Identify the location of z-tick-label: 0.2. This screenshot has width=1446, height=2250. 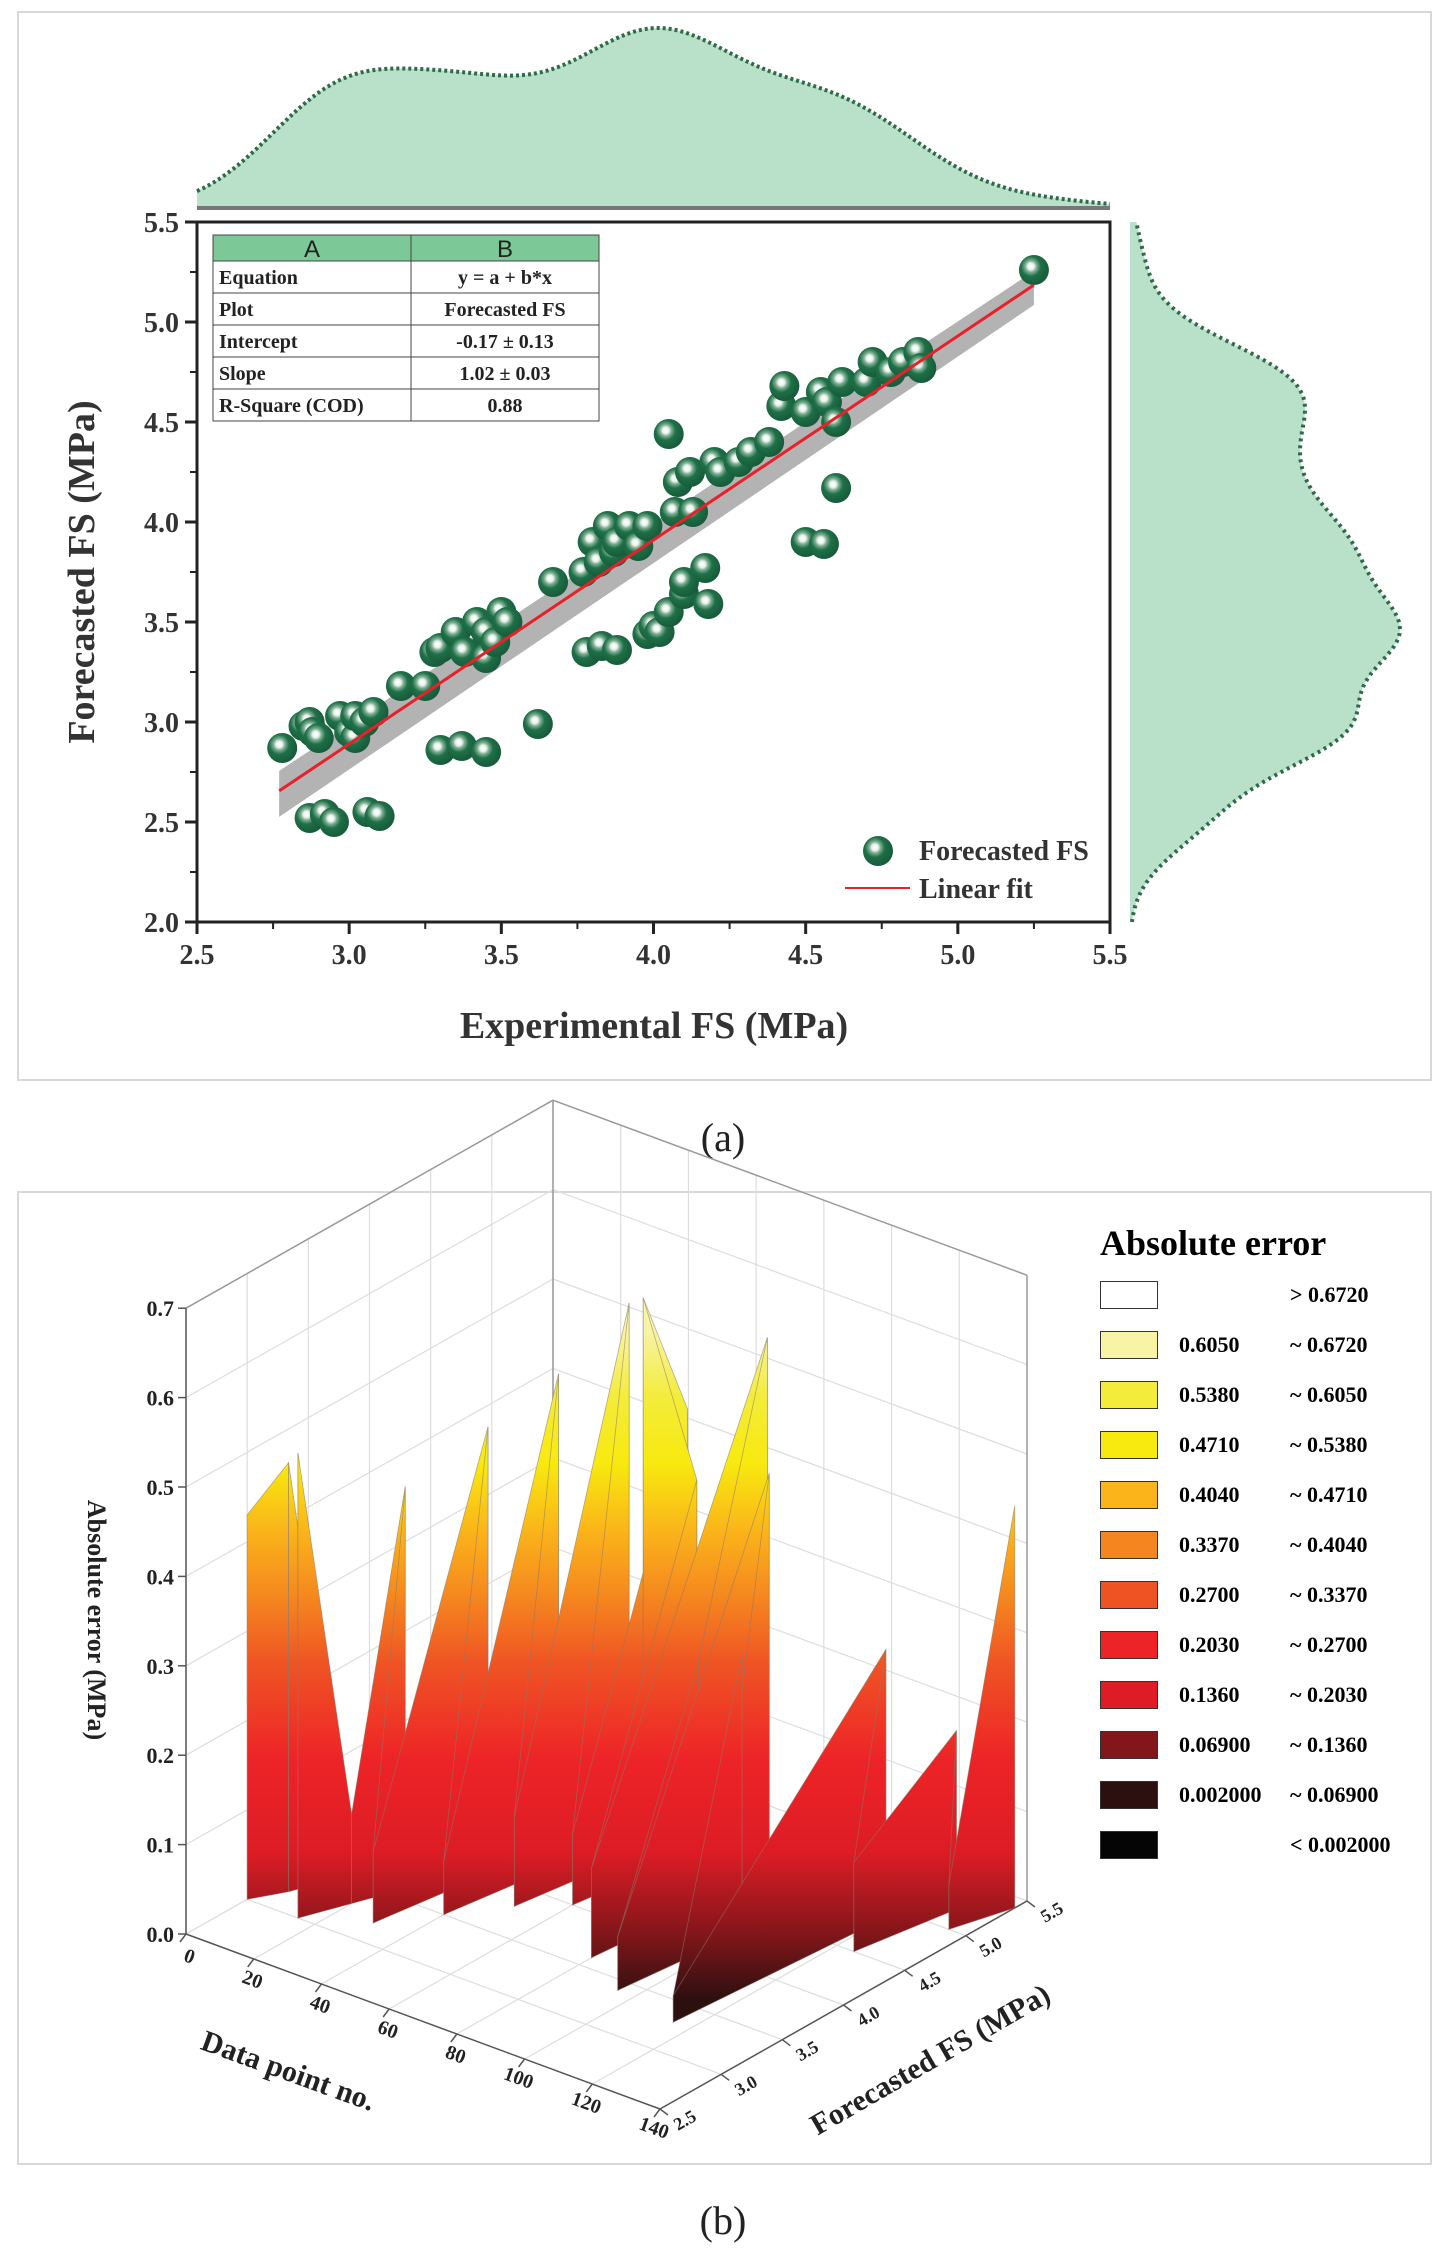
(161, 1755).